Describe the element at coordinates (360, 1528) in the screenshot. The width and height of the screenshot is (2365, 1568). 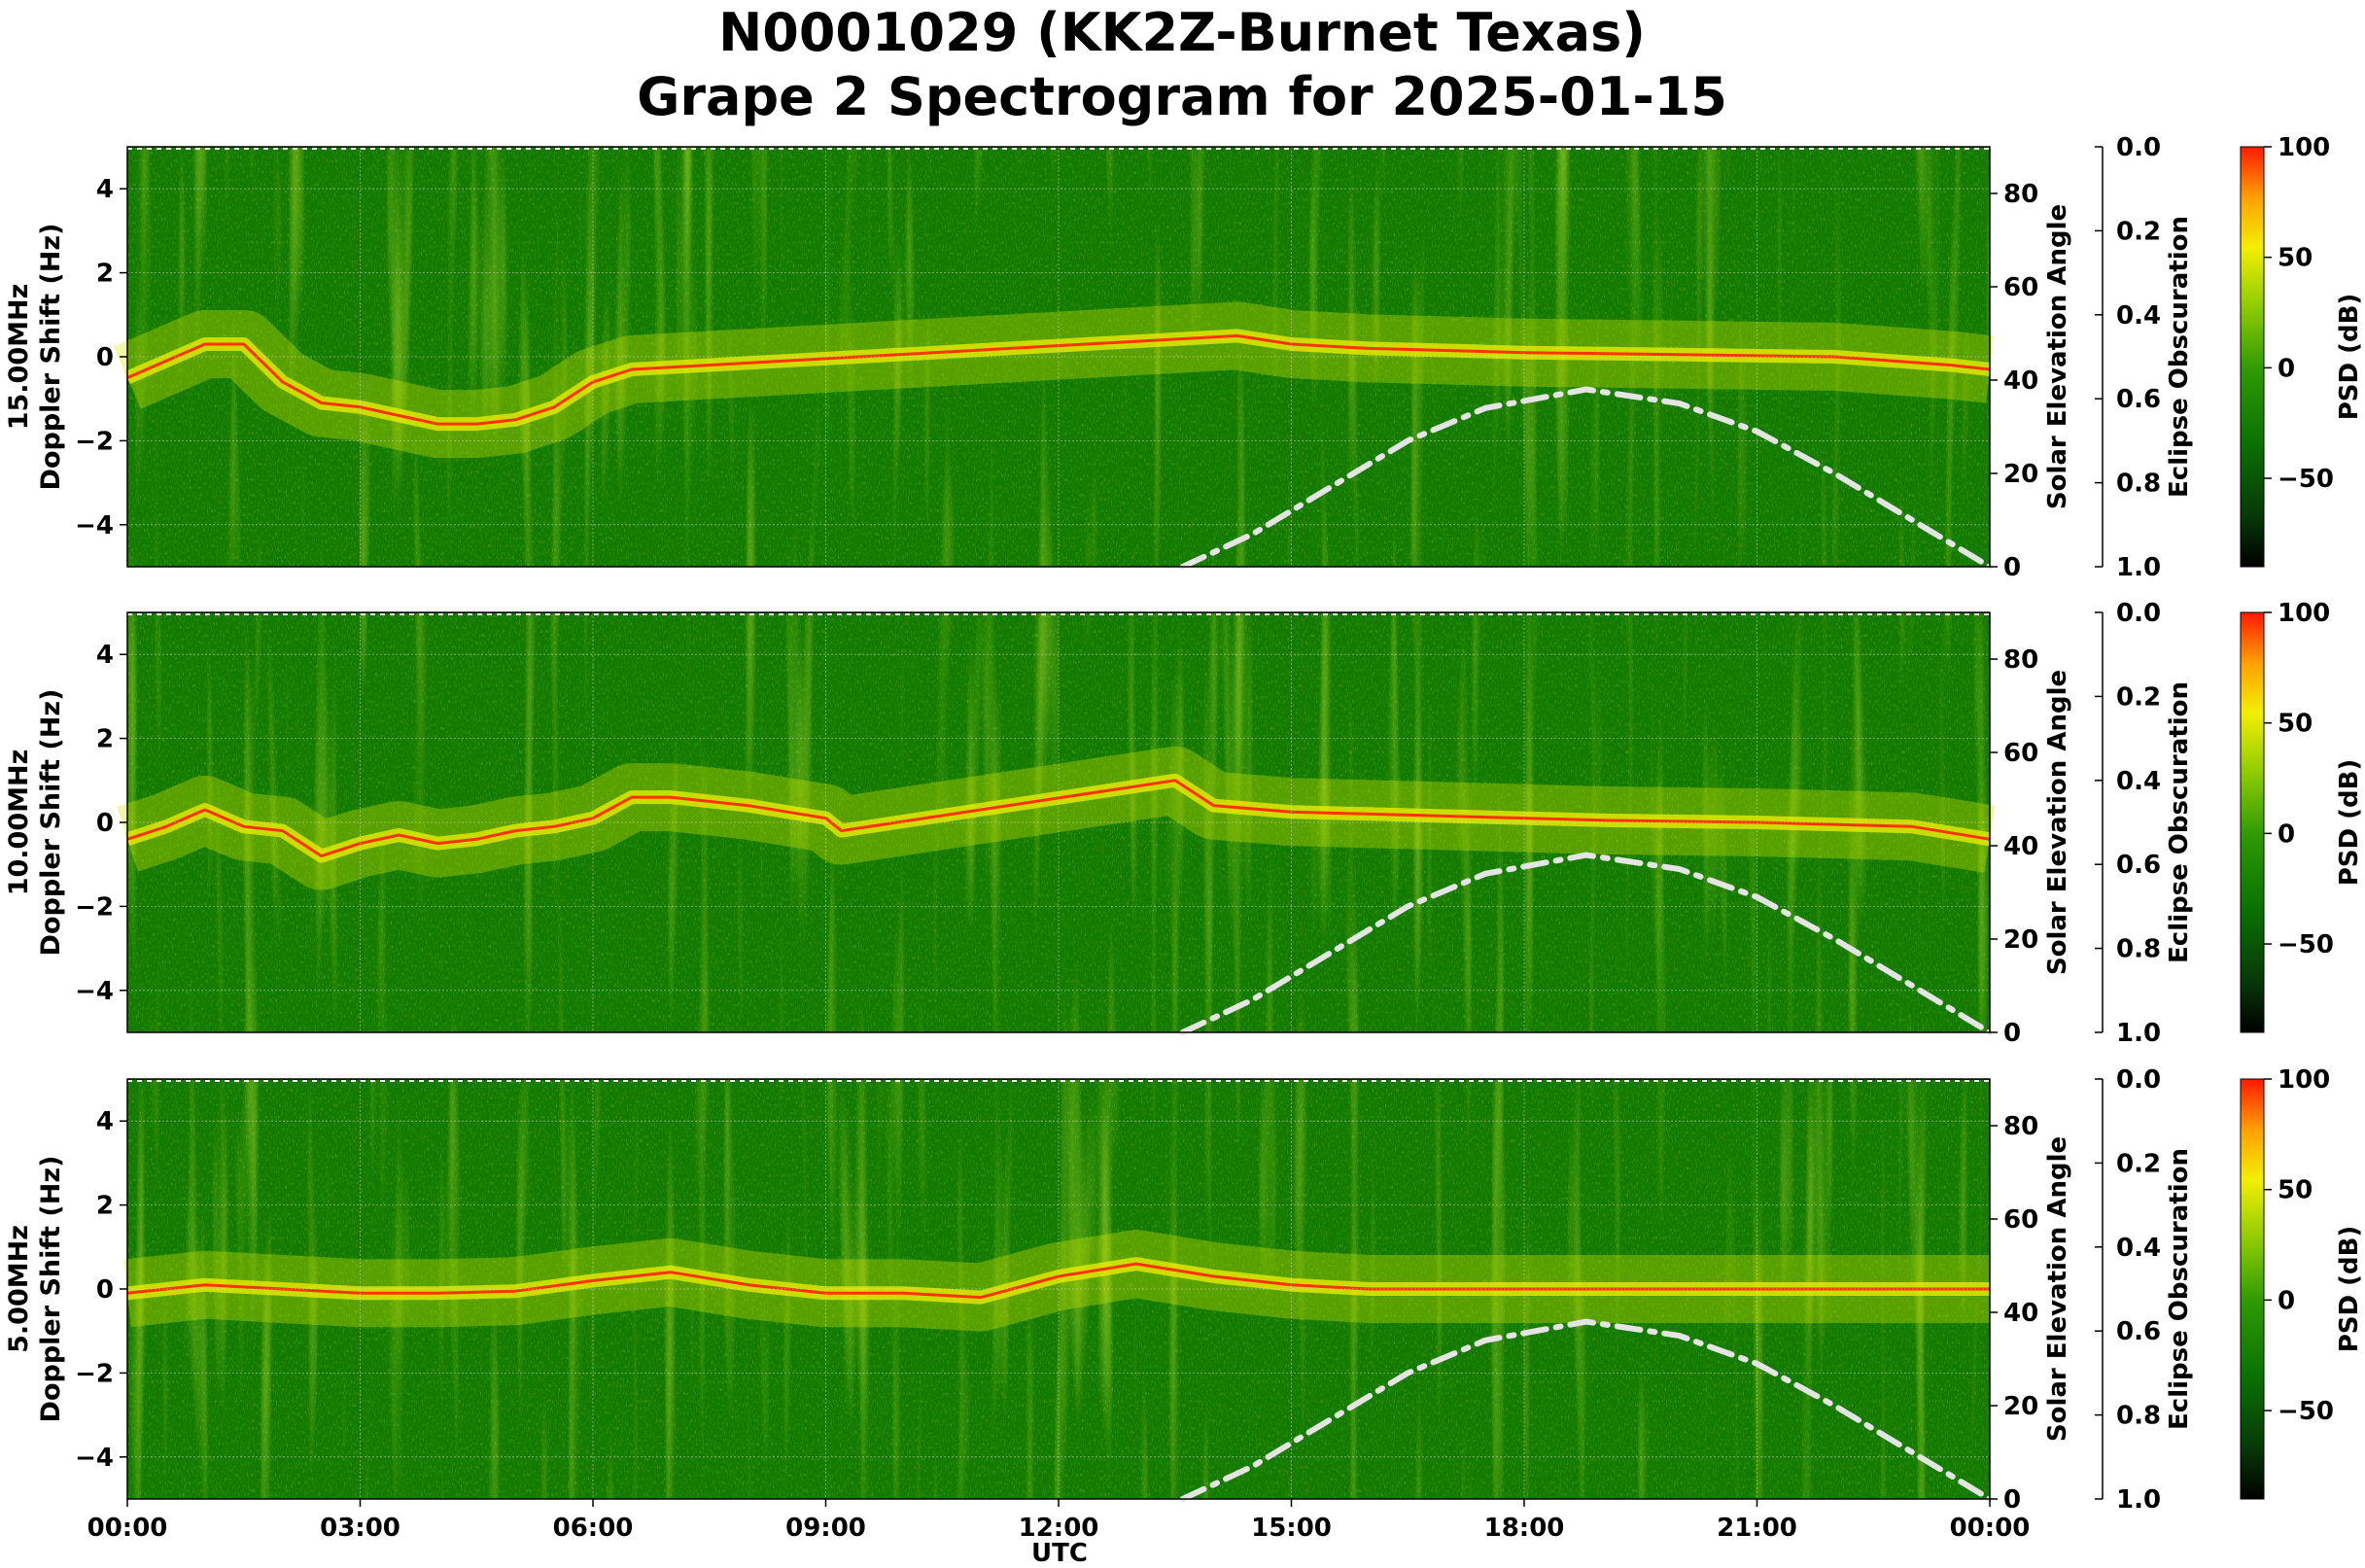
I see `x-tick-label: 03:00` at that location.